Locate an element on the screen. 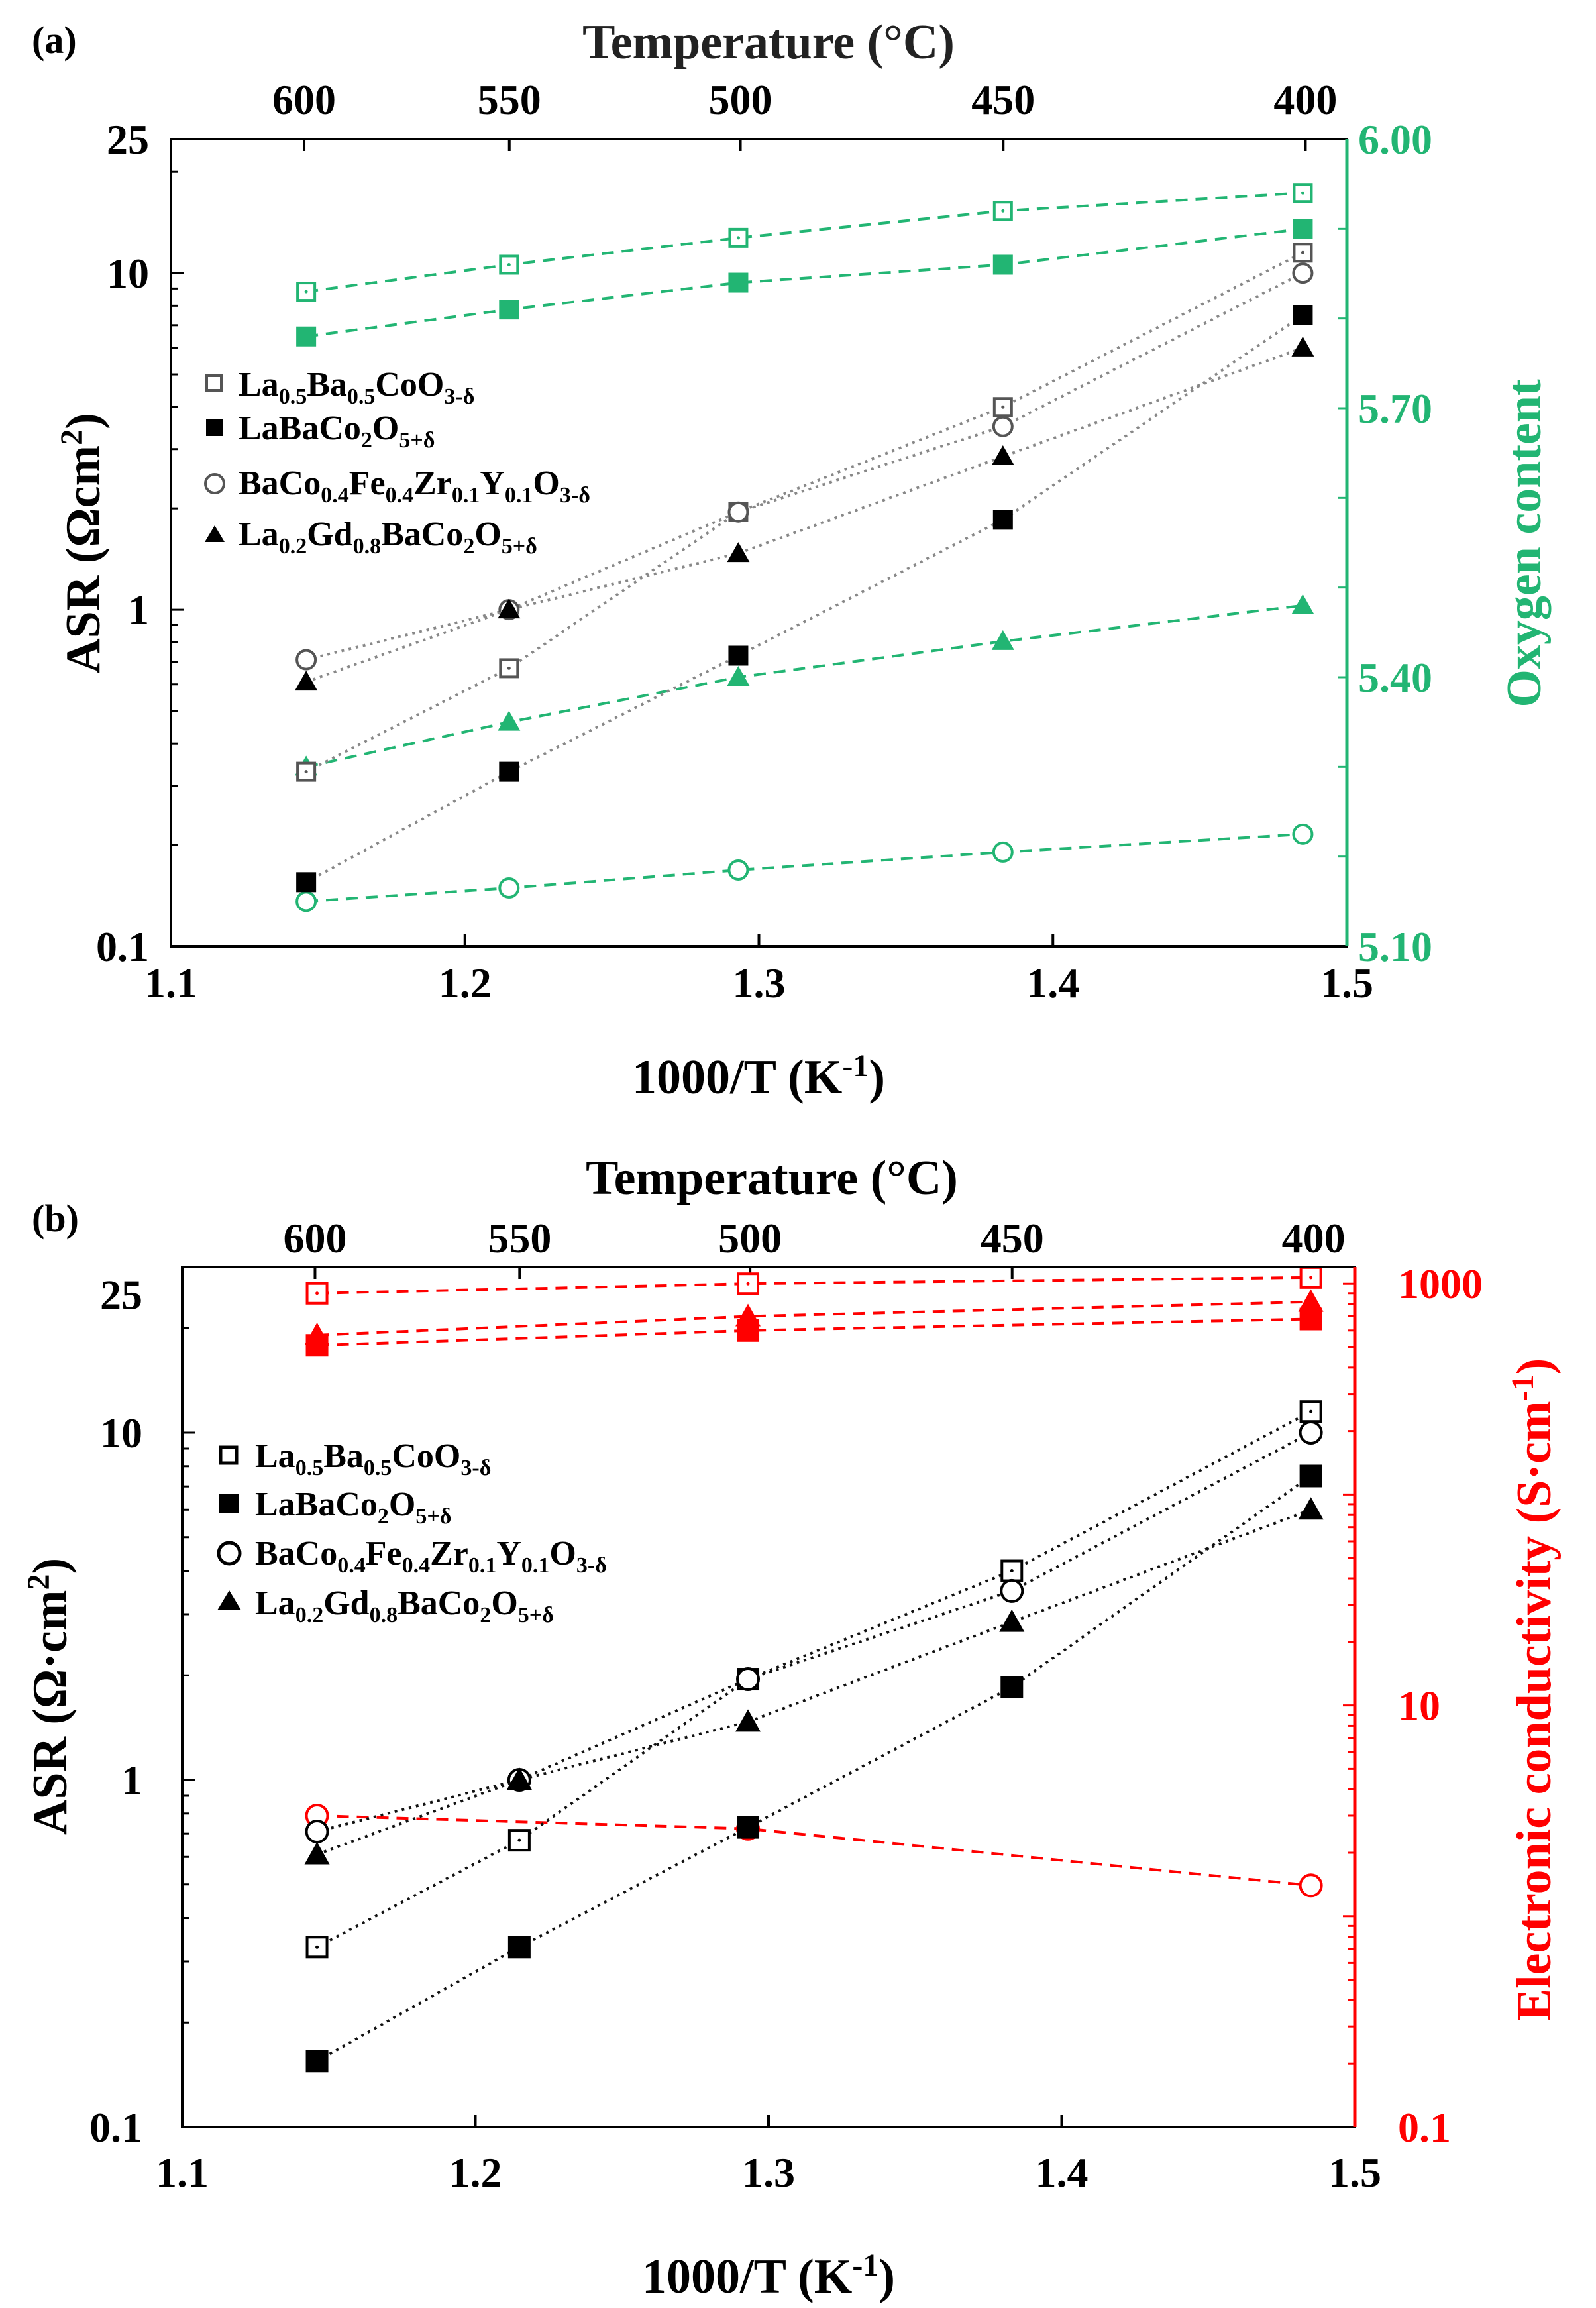  legend-label: LaBaCo2O5+δ is located at coordinates (337, 432).